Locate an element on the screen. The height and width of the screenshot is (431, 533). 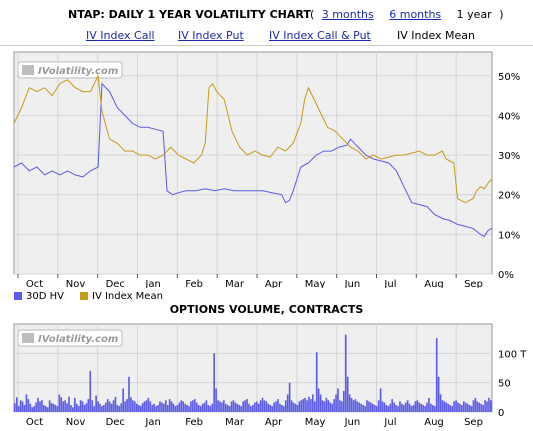
x-tick-label: Sep is located at coordinates (473, 283).